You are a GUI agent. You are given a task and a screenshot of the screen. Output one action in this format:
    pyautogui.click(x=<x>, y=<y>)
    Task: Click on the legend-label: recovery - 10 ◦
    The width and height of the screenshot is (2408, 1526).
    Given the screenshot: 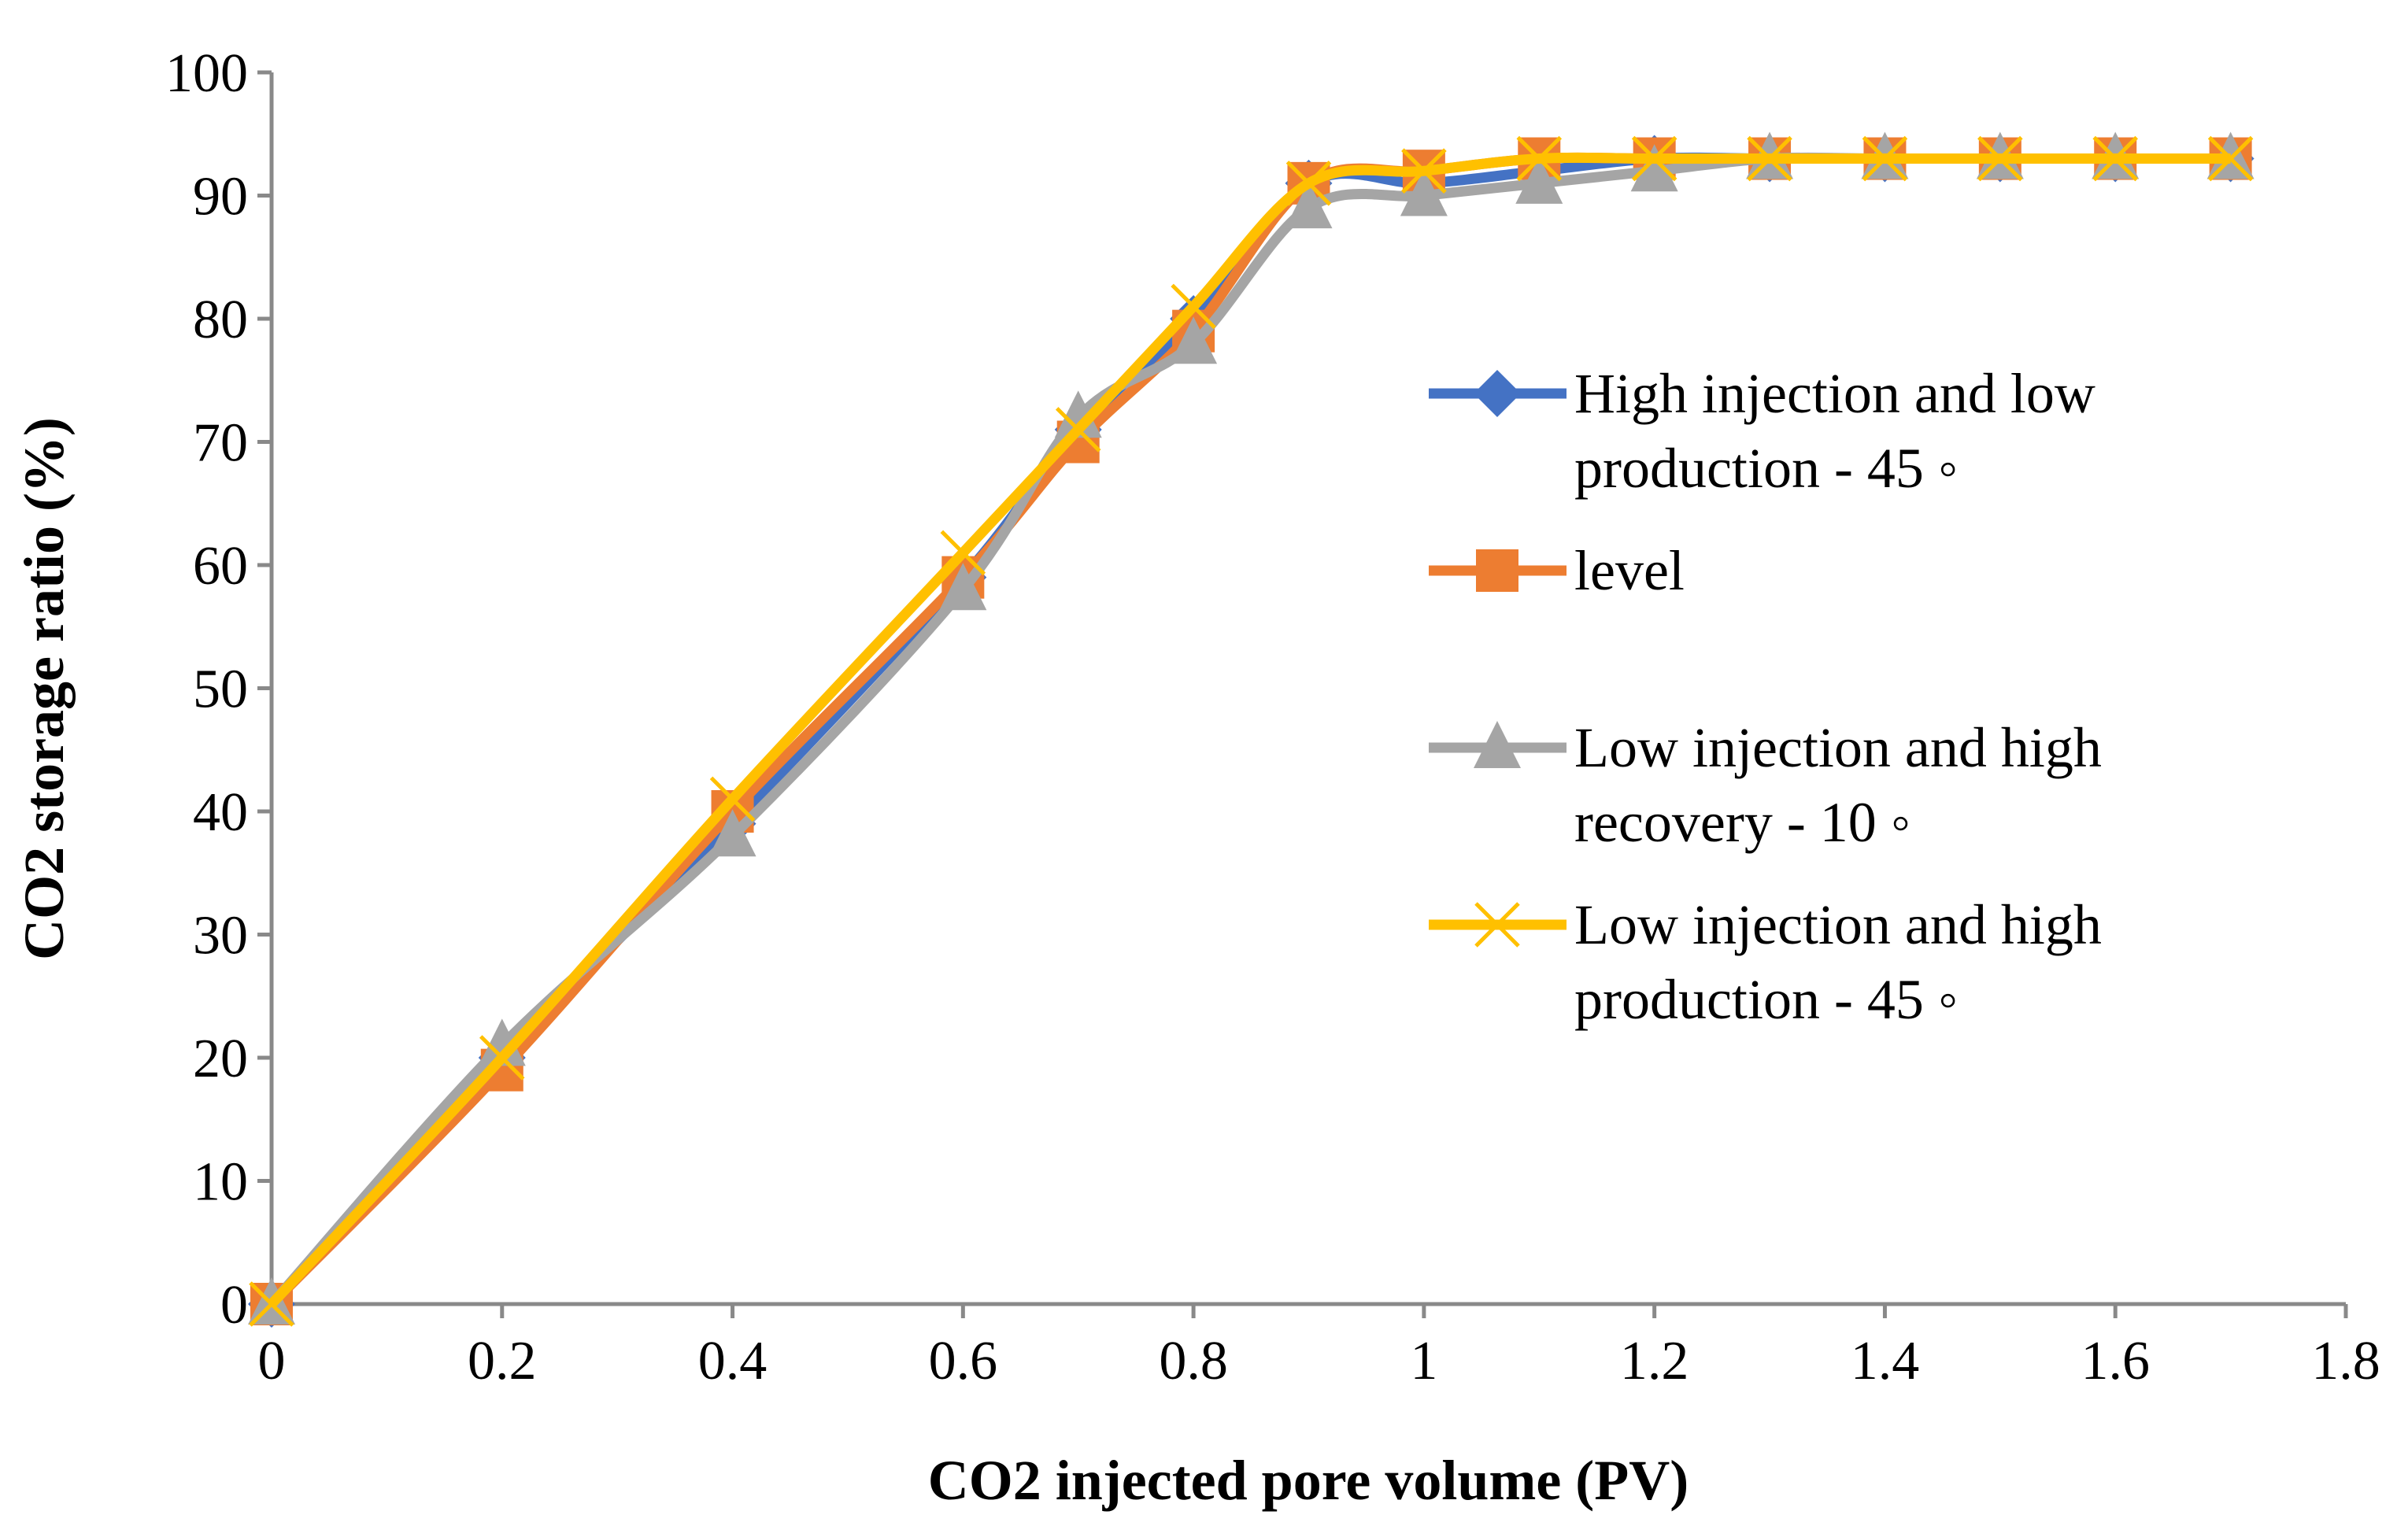 What is the action you would take?
    pyautogui.click(x=1742, y=822)
    